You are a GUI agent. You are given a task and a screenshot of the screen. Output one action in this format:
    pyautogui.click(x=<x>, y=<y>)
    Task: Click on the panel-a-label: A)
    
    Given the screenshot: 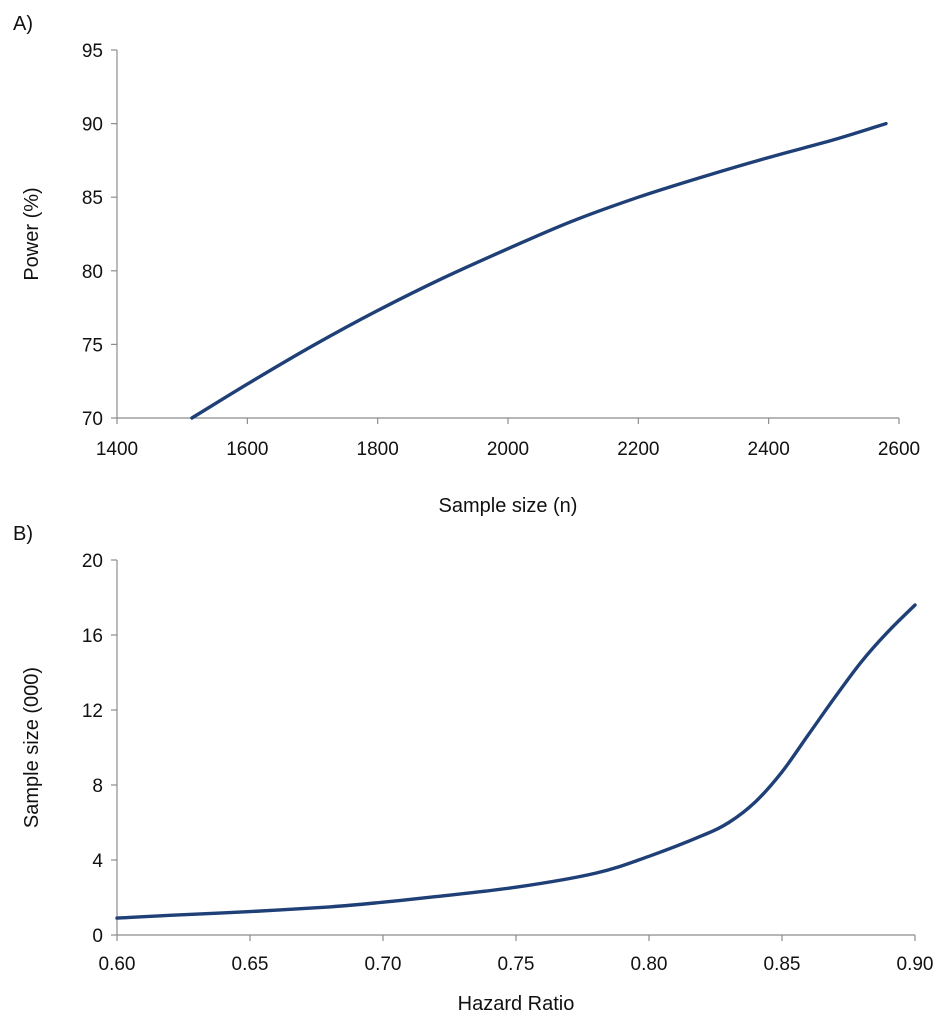 What is the action you would take?
    pyautogui.click(x=23, y=24)
    